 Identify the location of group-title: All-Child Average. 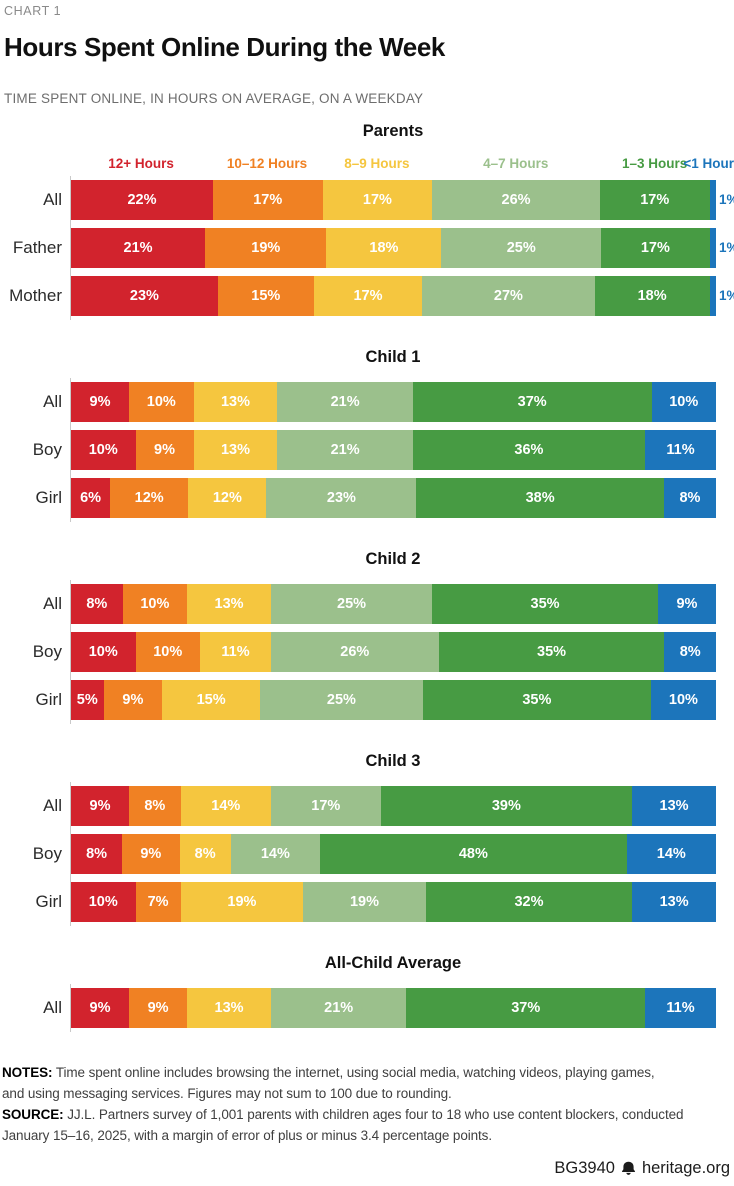
(393, 963).